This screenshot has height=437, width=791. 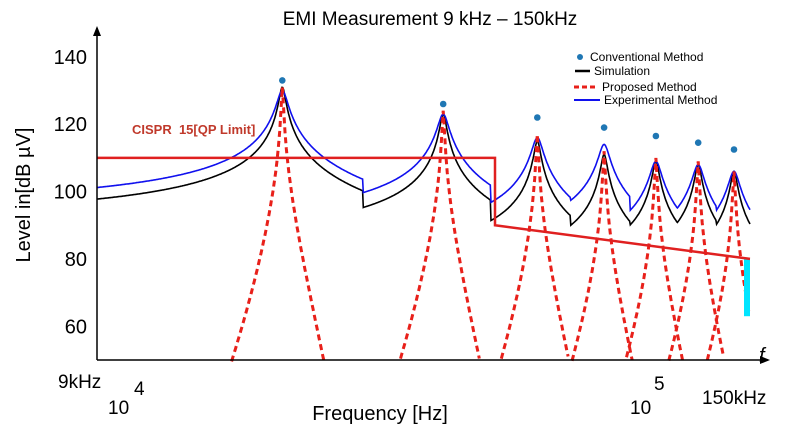 I want to click on x-tick-decade1-base: 10, so click(x=118, y=408).